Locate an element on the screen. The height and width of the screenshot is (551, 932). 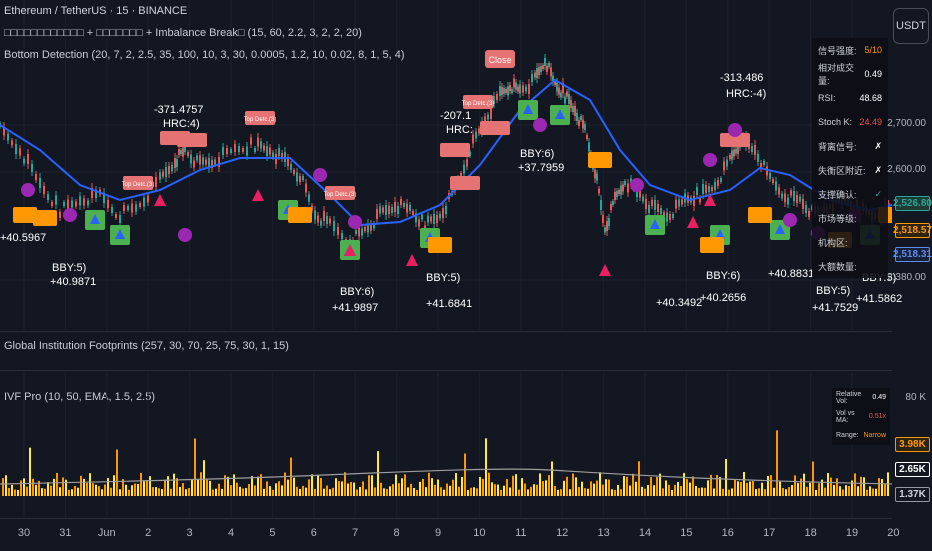
currency-button: USDT is located at coordinates (911, 26).